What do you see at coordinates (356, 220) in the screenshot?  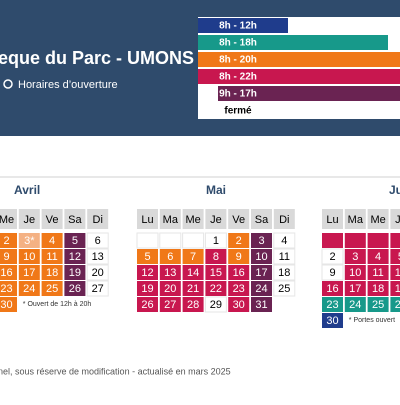 I see `weekday: Ma` at bounding box center [356, 220].